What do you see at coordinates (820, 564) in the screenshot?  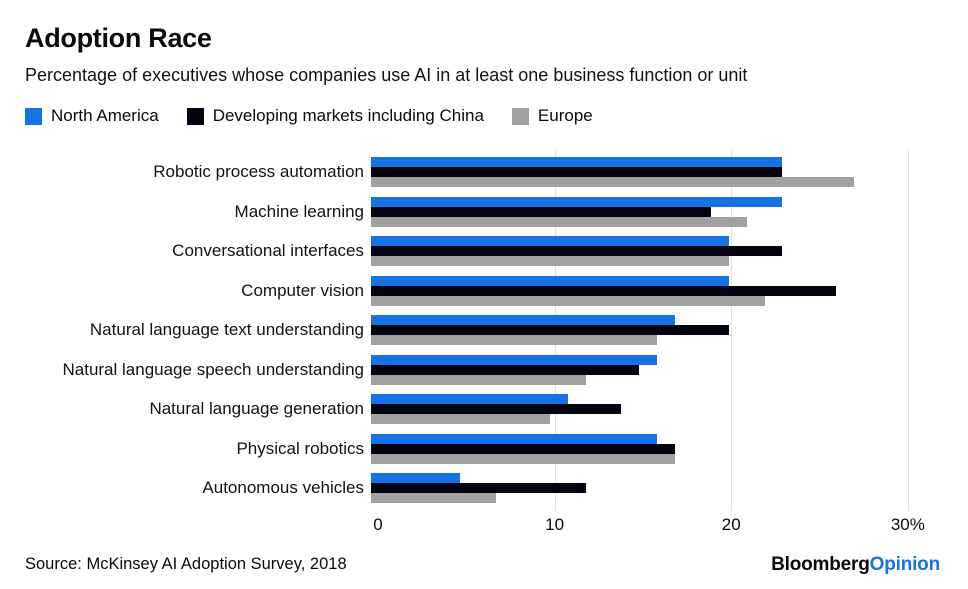 I see `logo-bloomberg: Bloomberg` at bounding box center [820, 564].